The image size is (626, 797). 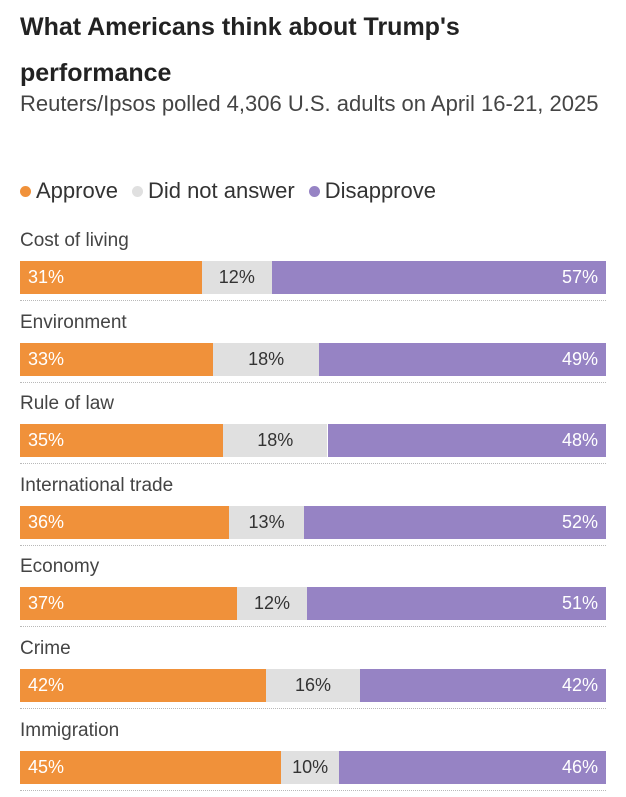 I want to click on category-label: Cost of living, so click(x=74, y=240).